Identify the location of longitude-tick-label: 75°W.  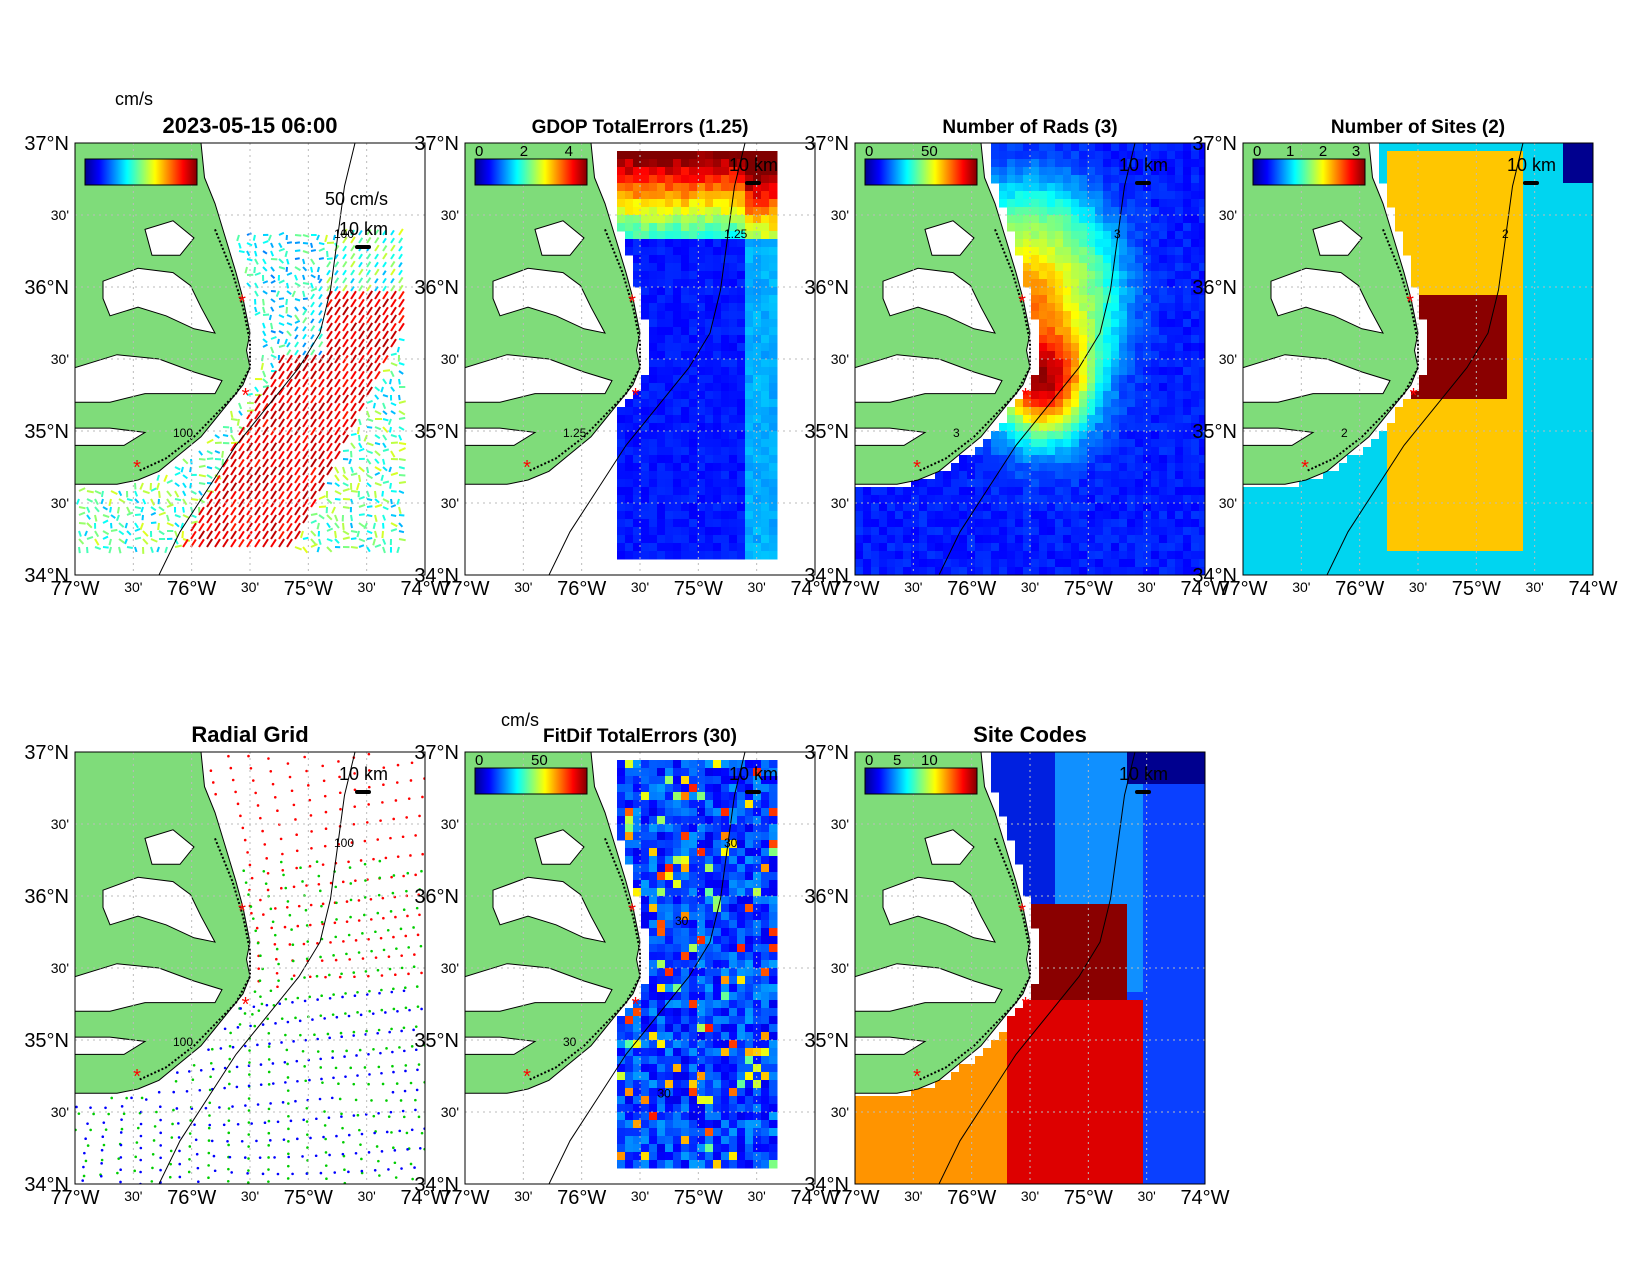
(698, 1198).